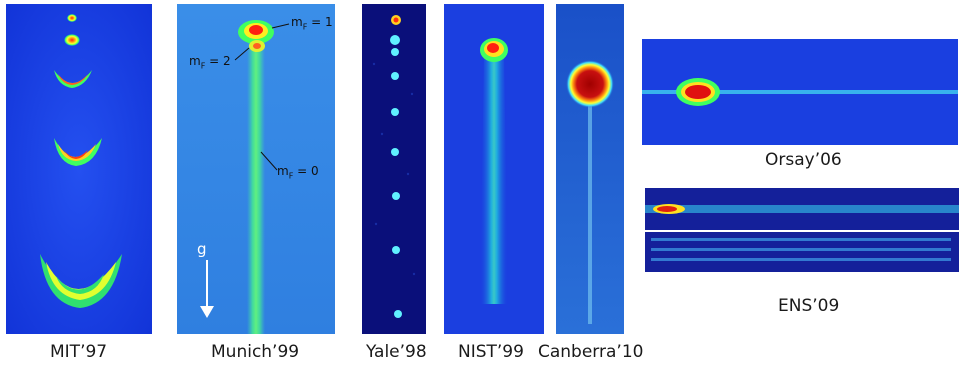 The width and height of the screenshot is (964, 368). What do you see at coordinates (591, 352) in the screenshot?
I see `canberra-caption: Canberra’10` at bounding box center [591, 352].